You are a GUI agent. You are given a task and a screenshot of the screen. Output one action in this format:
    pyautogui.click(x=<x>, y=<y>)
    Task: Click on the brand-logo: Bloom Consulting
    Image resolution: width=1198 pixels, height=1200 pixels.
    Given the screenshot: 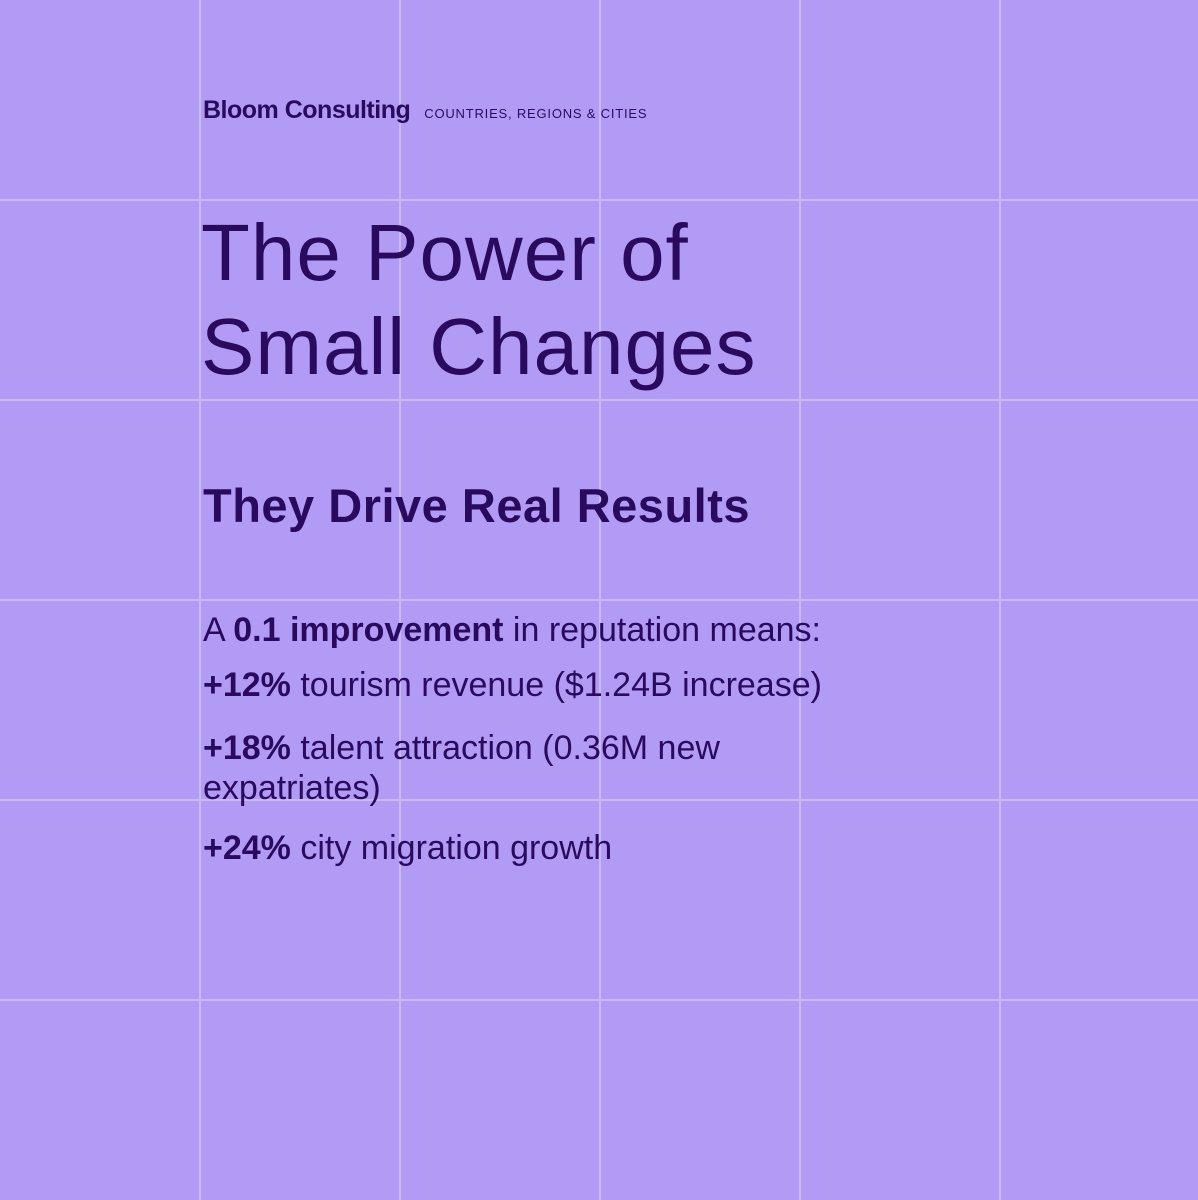 What is the action you would take?
    pyautogui.click(x=307, y=110)
    